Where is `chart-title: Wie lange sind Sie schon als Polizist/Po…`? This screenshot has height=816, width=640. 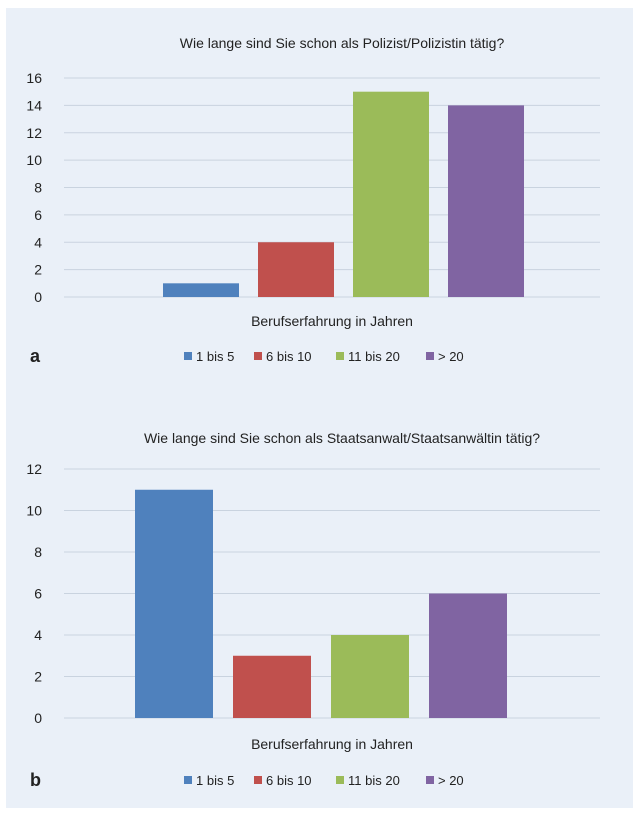 chart-title: Wie lange sind Sie schon als Polizist/Po… is located at coordinates (342, 43).